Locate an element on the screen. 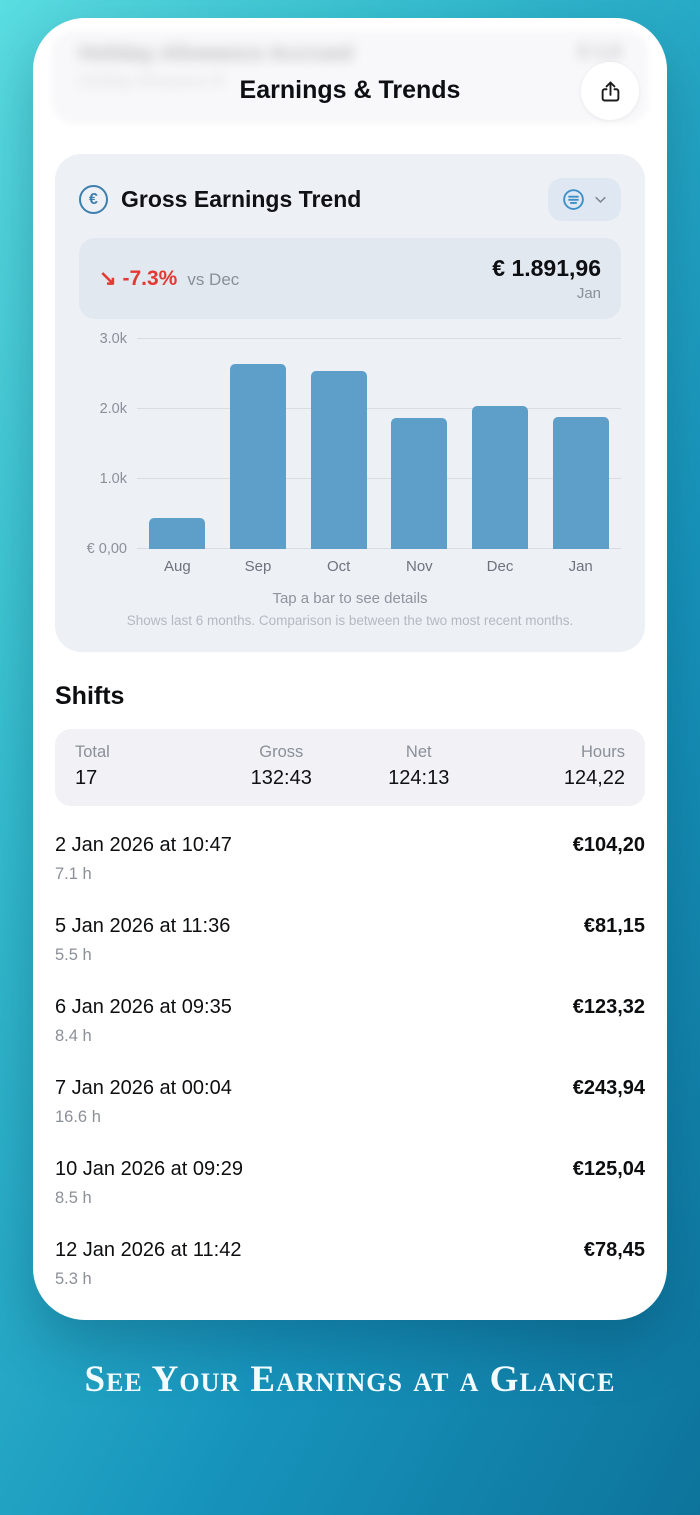 This screenshot has width=700, height=1515. x-axis-label-jan: Jan is located at coordinates (580, 566).